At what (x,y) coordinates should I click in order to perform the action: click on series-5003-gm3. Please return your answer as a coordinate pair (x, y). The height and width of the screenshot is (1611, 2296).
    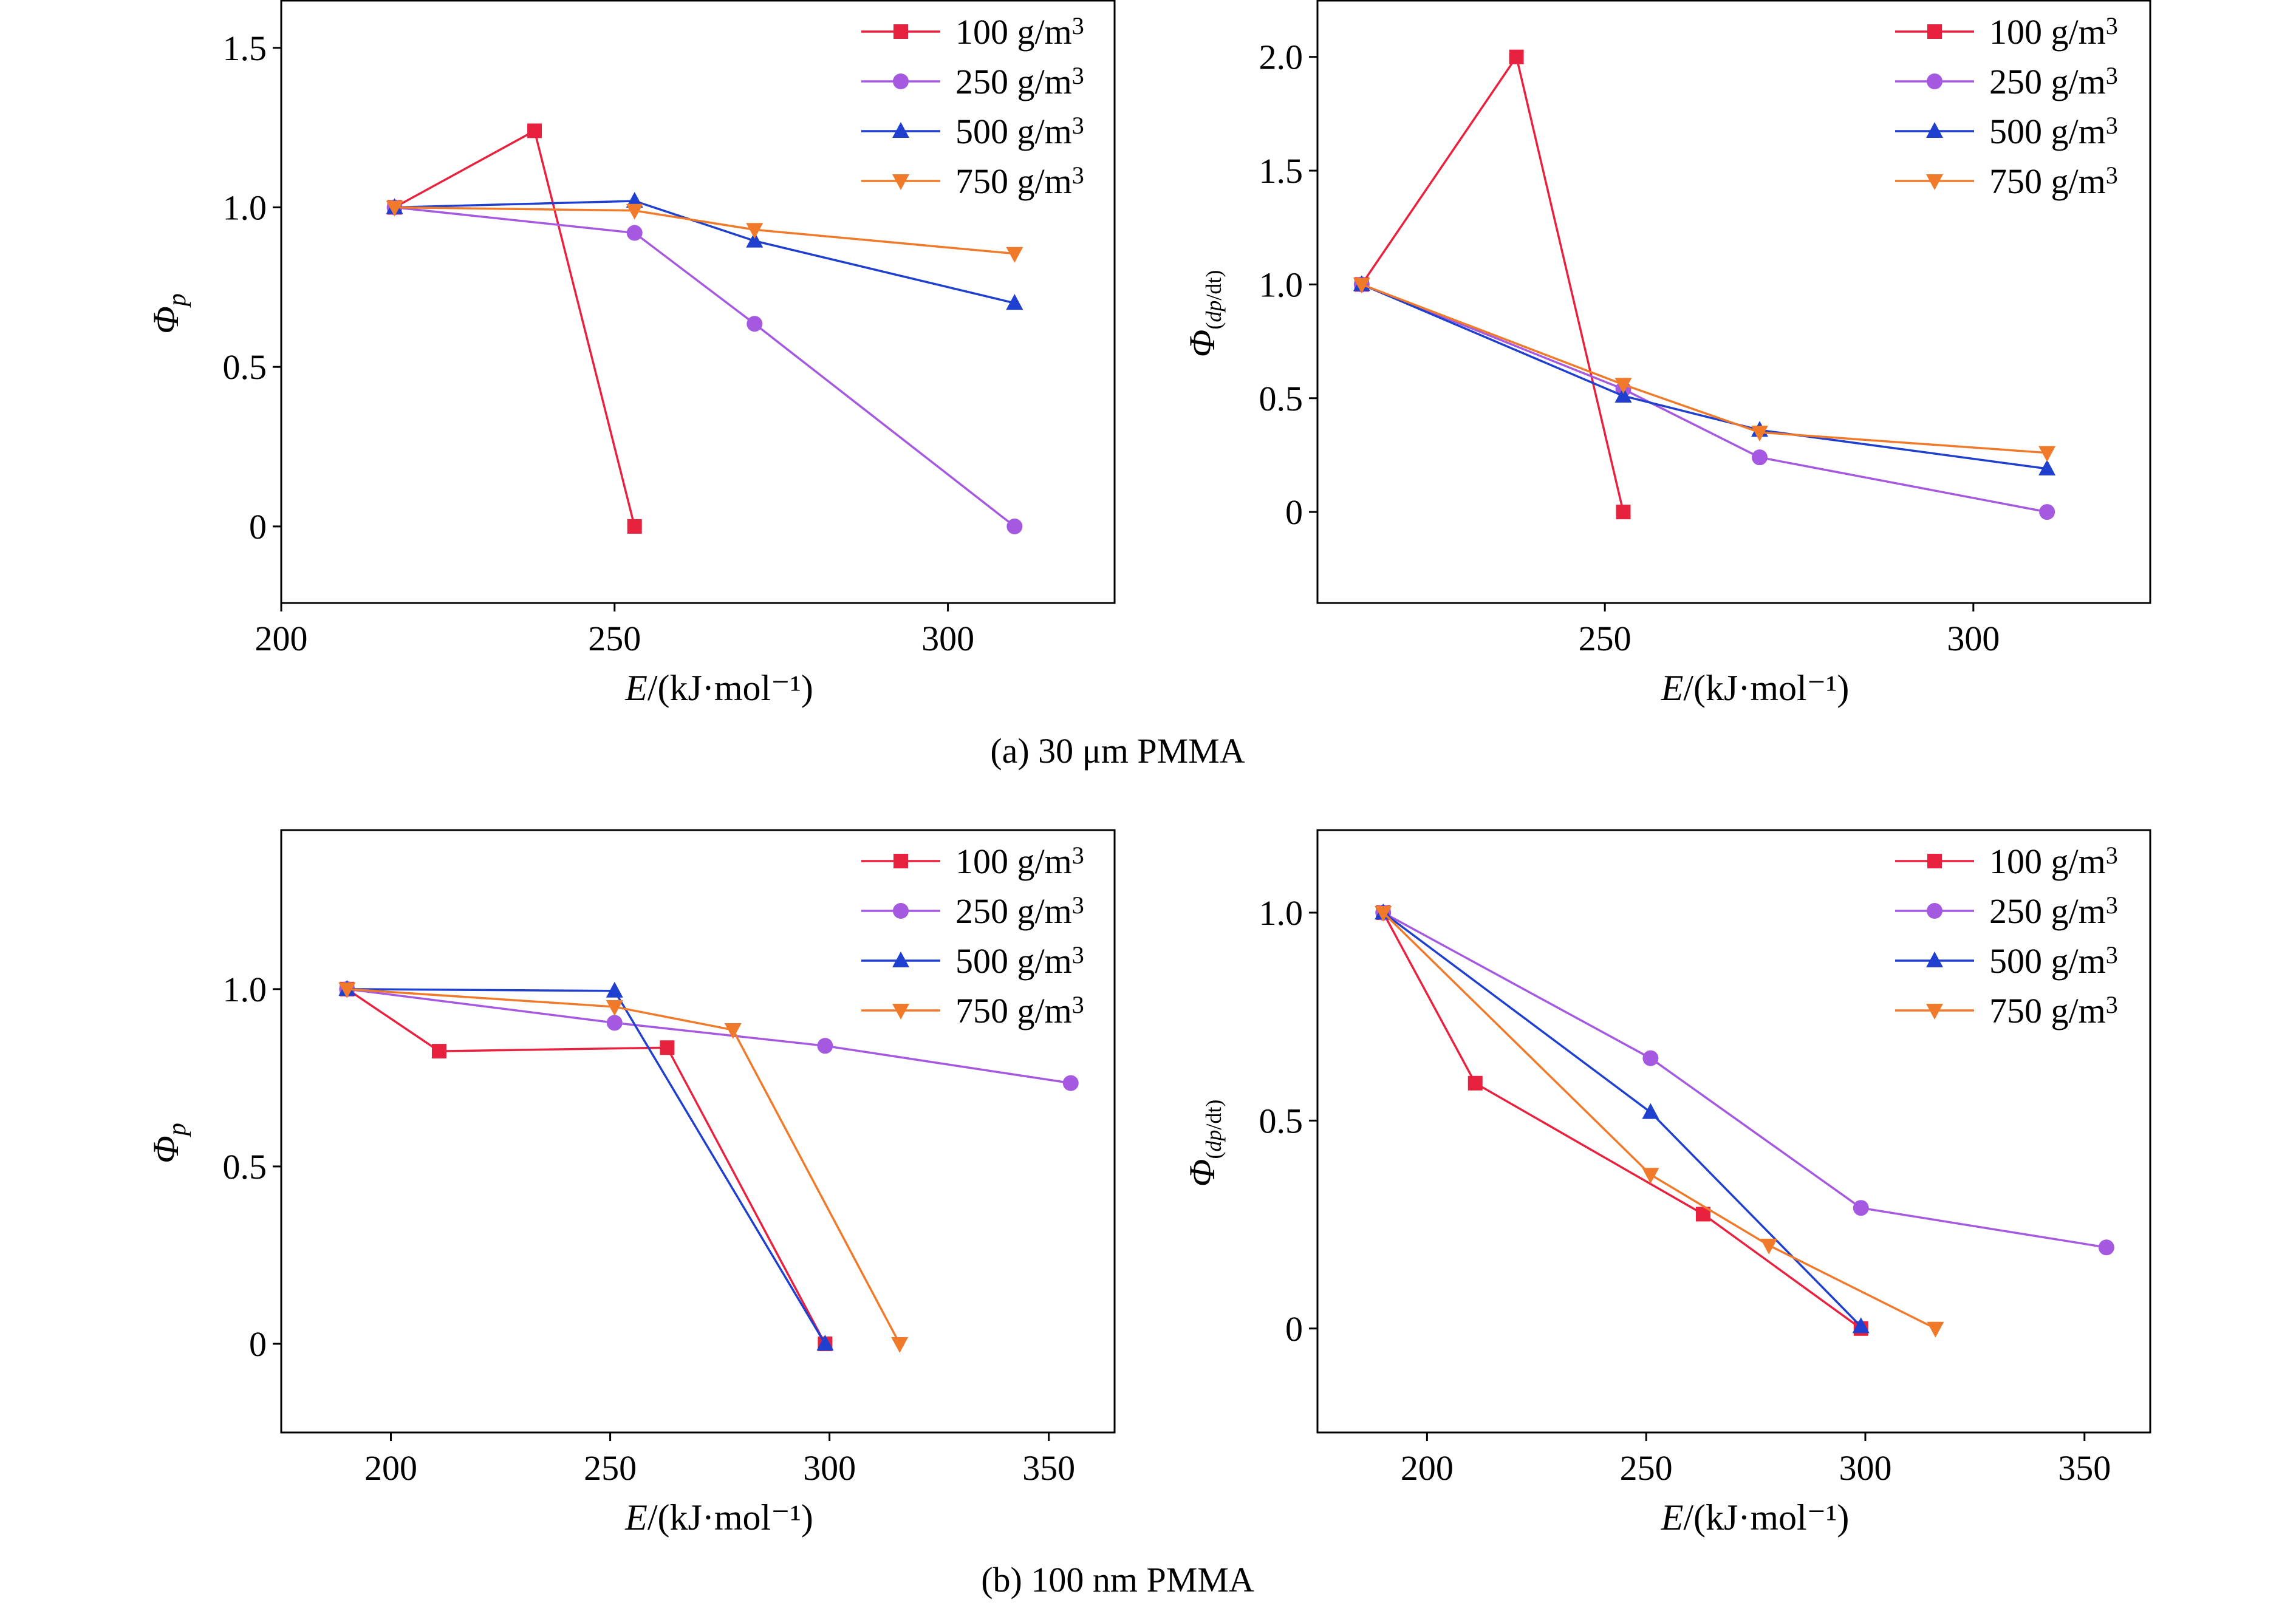
    Looking at the image, I should click on (586, 1164).